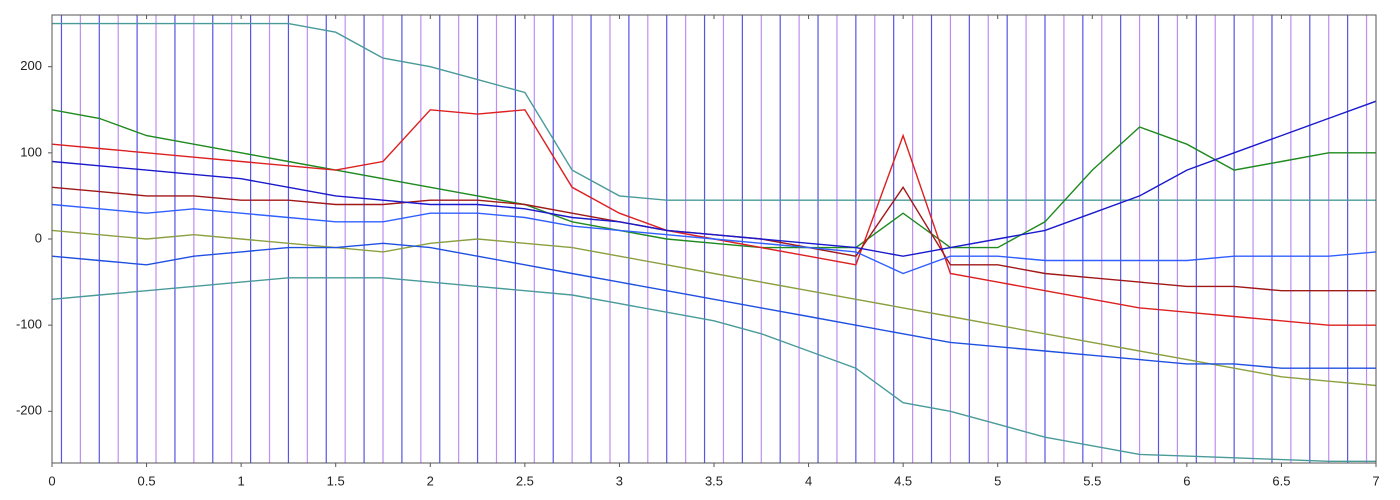 Image resolution: width=1400 pixels, height=500 pixels. Describe the element at coordinates (1375, 480) in the screenshot. I see `x-tick-label: 7` at that location.